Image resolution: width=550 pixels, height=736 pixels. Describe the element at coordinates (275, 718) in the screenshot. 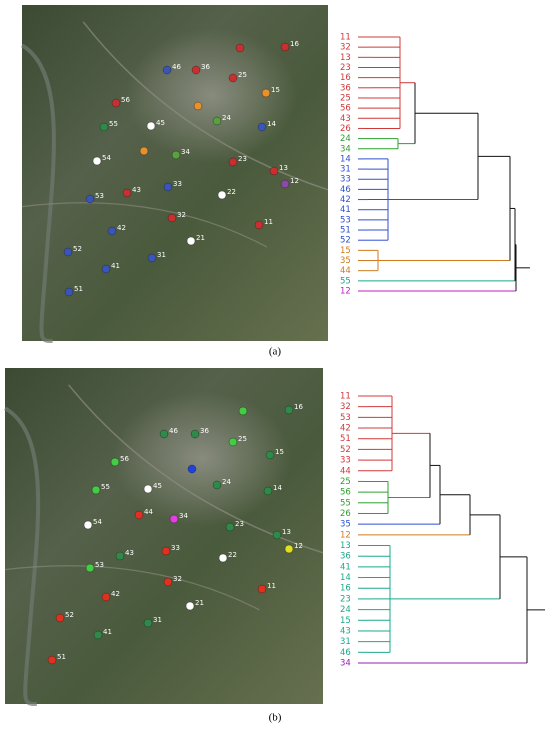

I see `panel-caption: (b)` at that location.